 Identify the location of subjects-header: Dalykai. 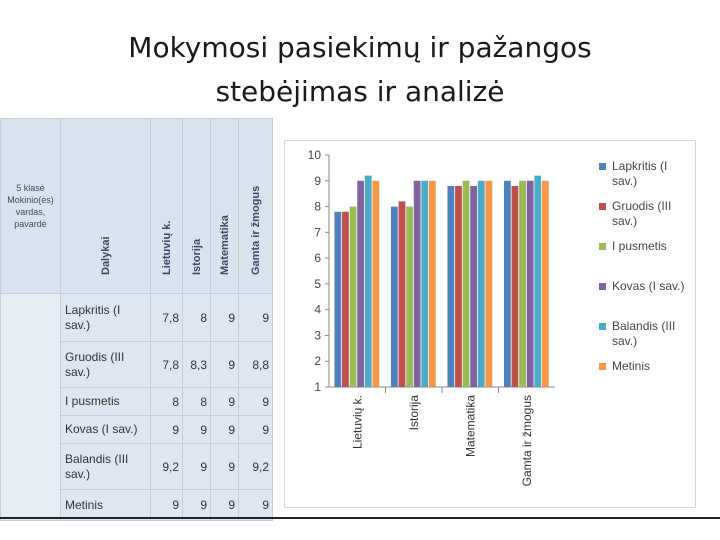
(105, 206).